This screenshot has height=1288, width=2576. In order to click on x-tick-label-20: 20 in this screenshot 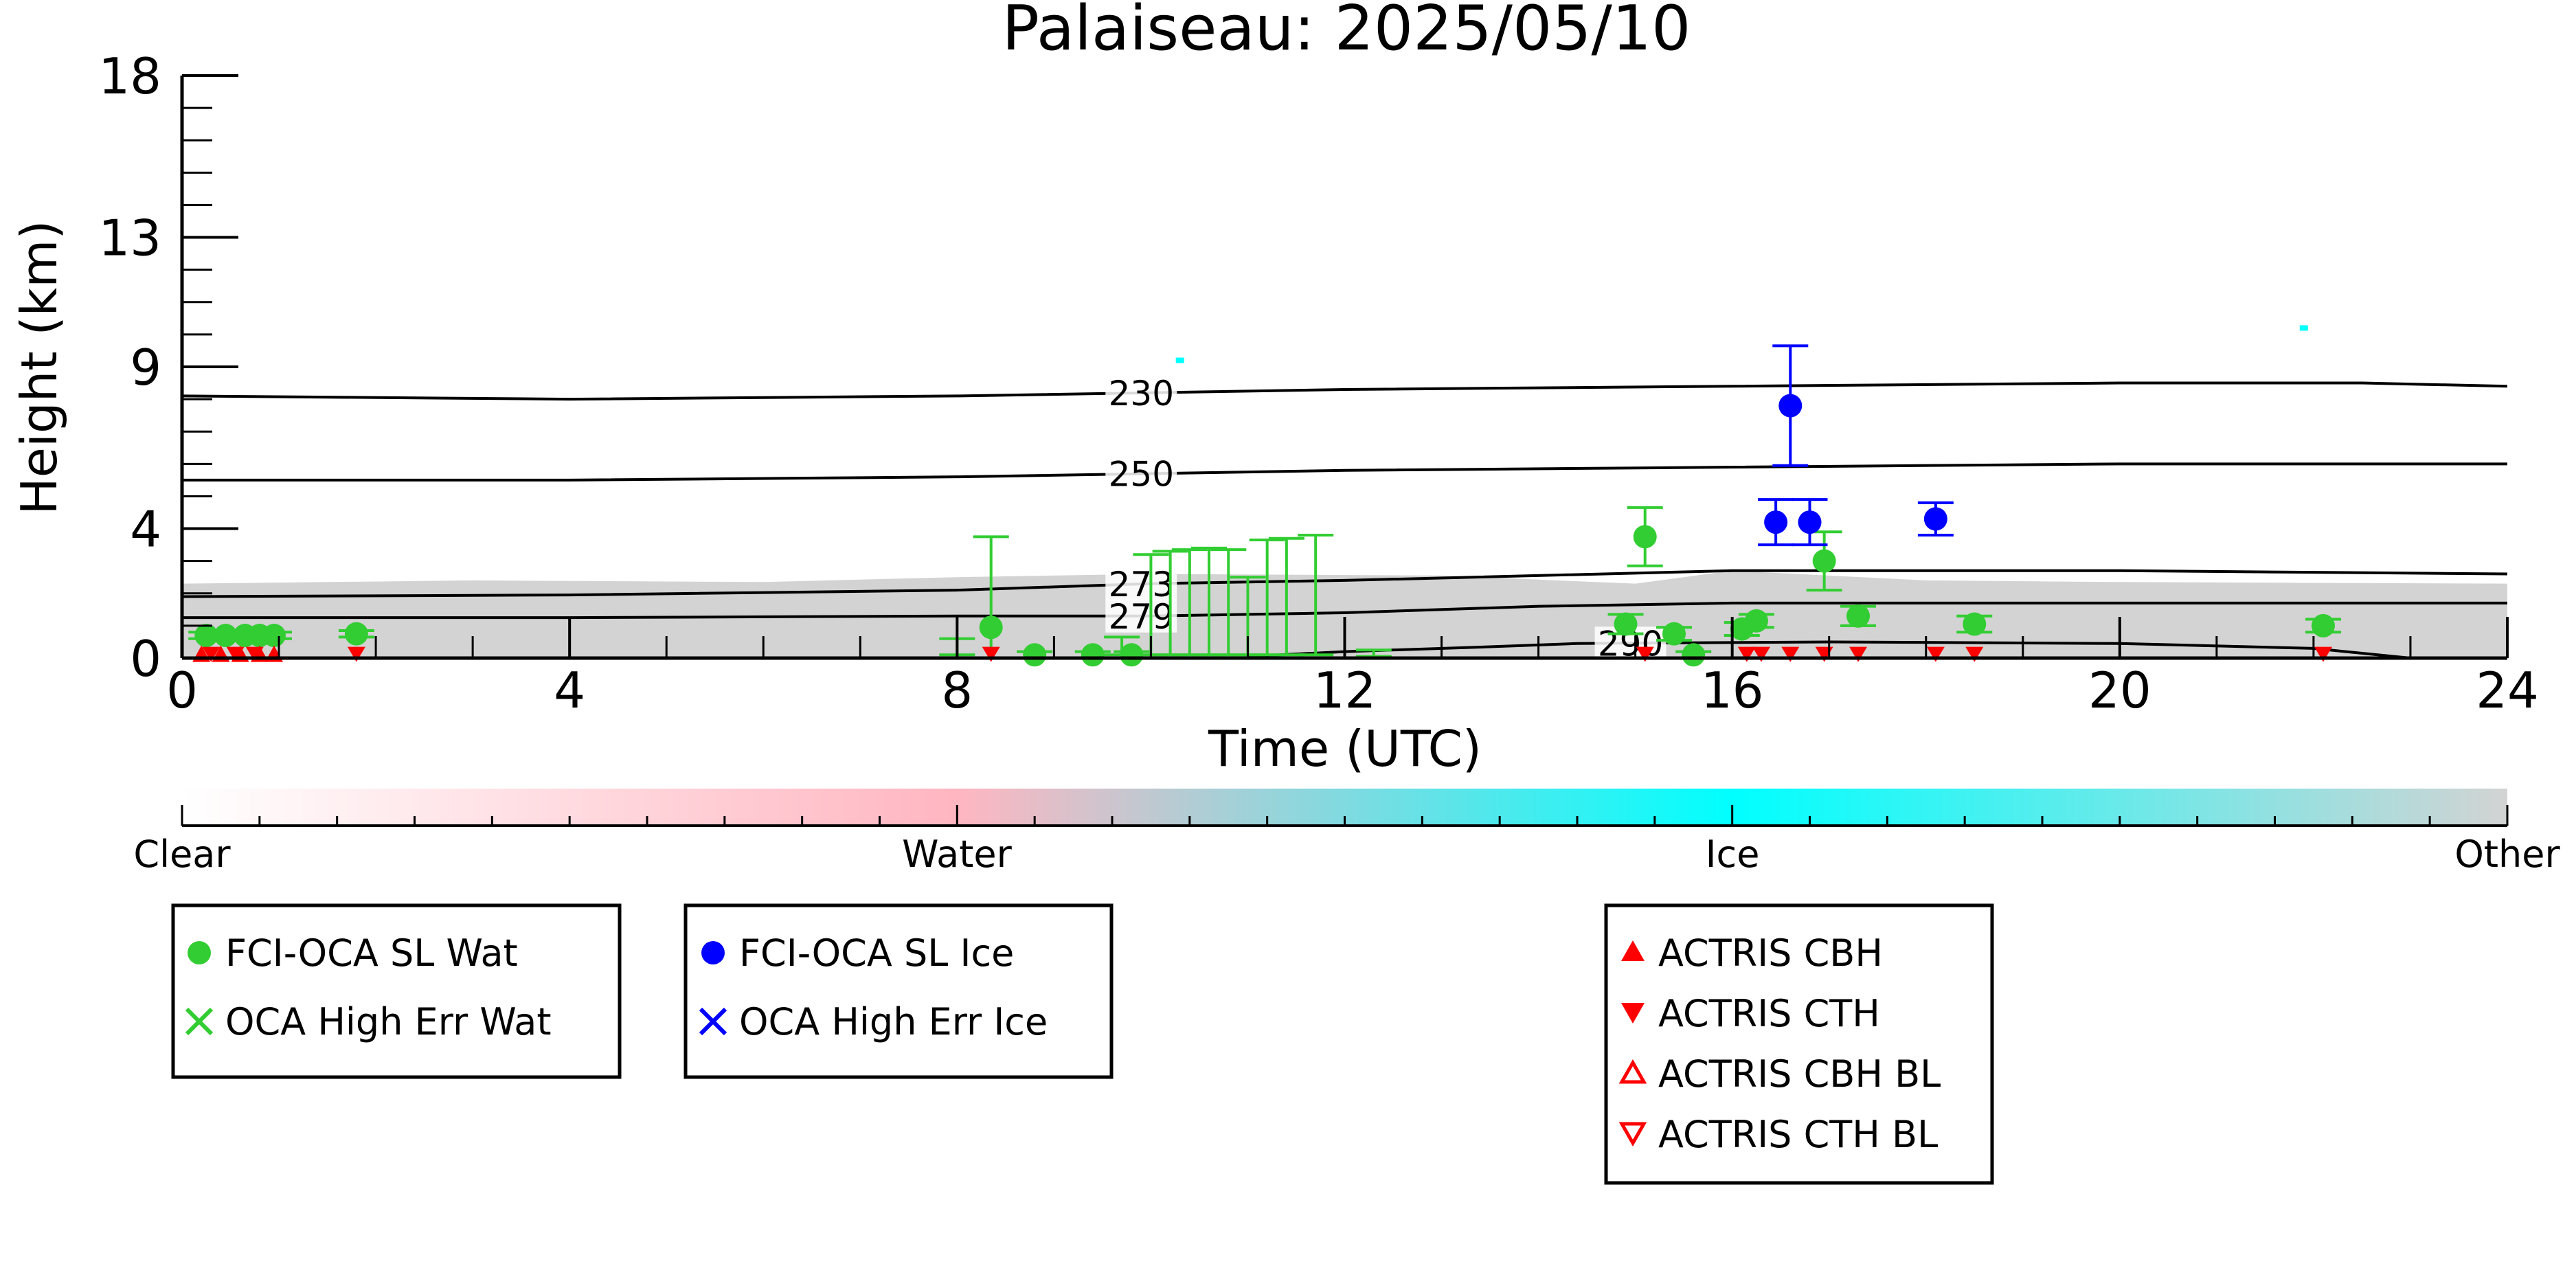, I will do `click(2119, 690)`.